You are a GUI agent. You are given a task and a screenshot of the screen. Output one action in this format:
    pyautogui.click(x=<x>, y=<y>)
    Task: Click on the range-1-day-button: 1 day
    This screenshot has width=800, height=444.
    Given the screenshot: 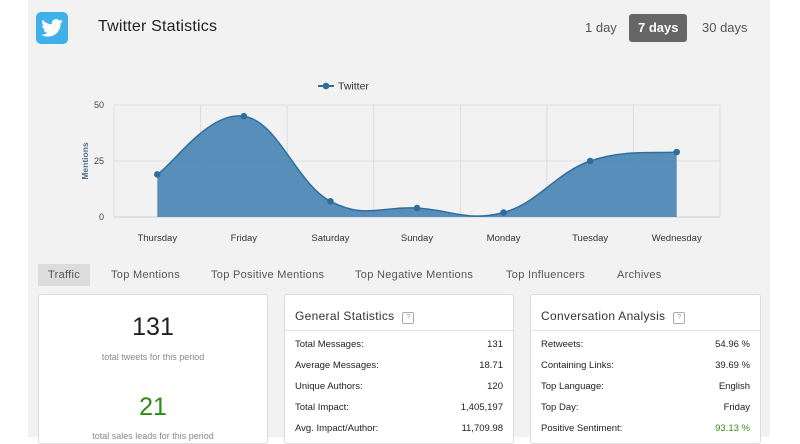 What is the action you would take?
    pyautogui.click(x=601, y=27)
    